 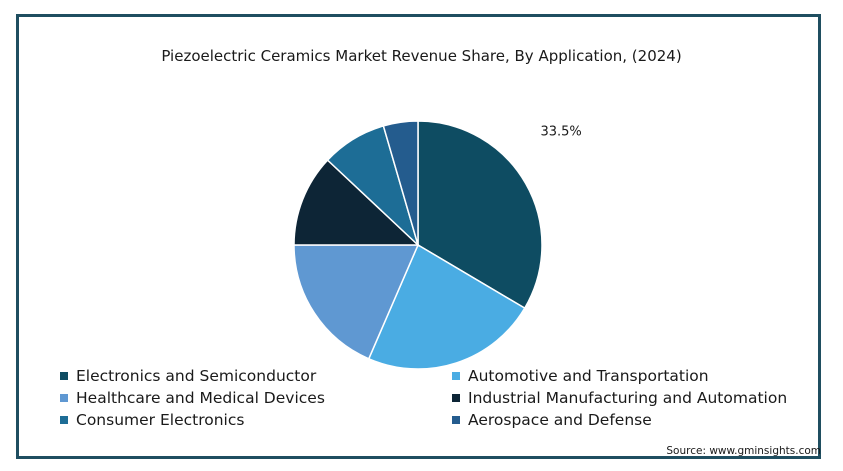 I want to click on source-note: Source: www.gminsights.com, so click(x=743, y=451).